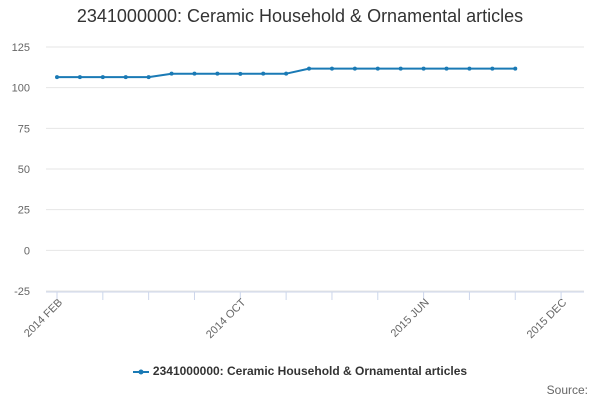 The image size is (600, 400). I want to click on y-tick-label: 75, so click(24, 129).